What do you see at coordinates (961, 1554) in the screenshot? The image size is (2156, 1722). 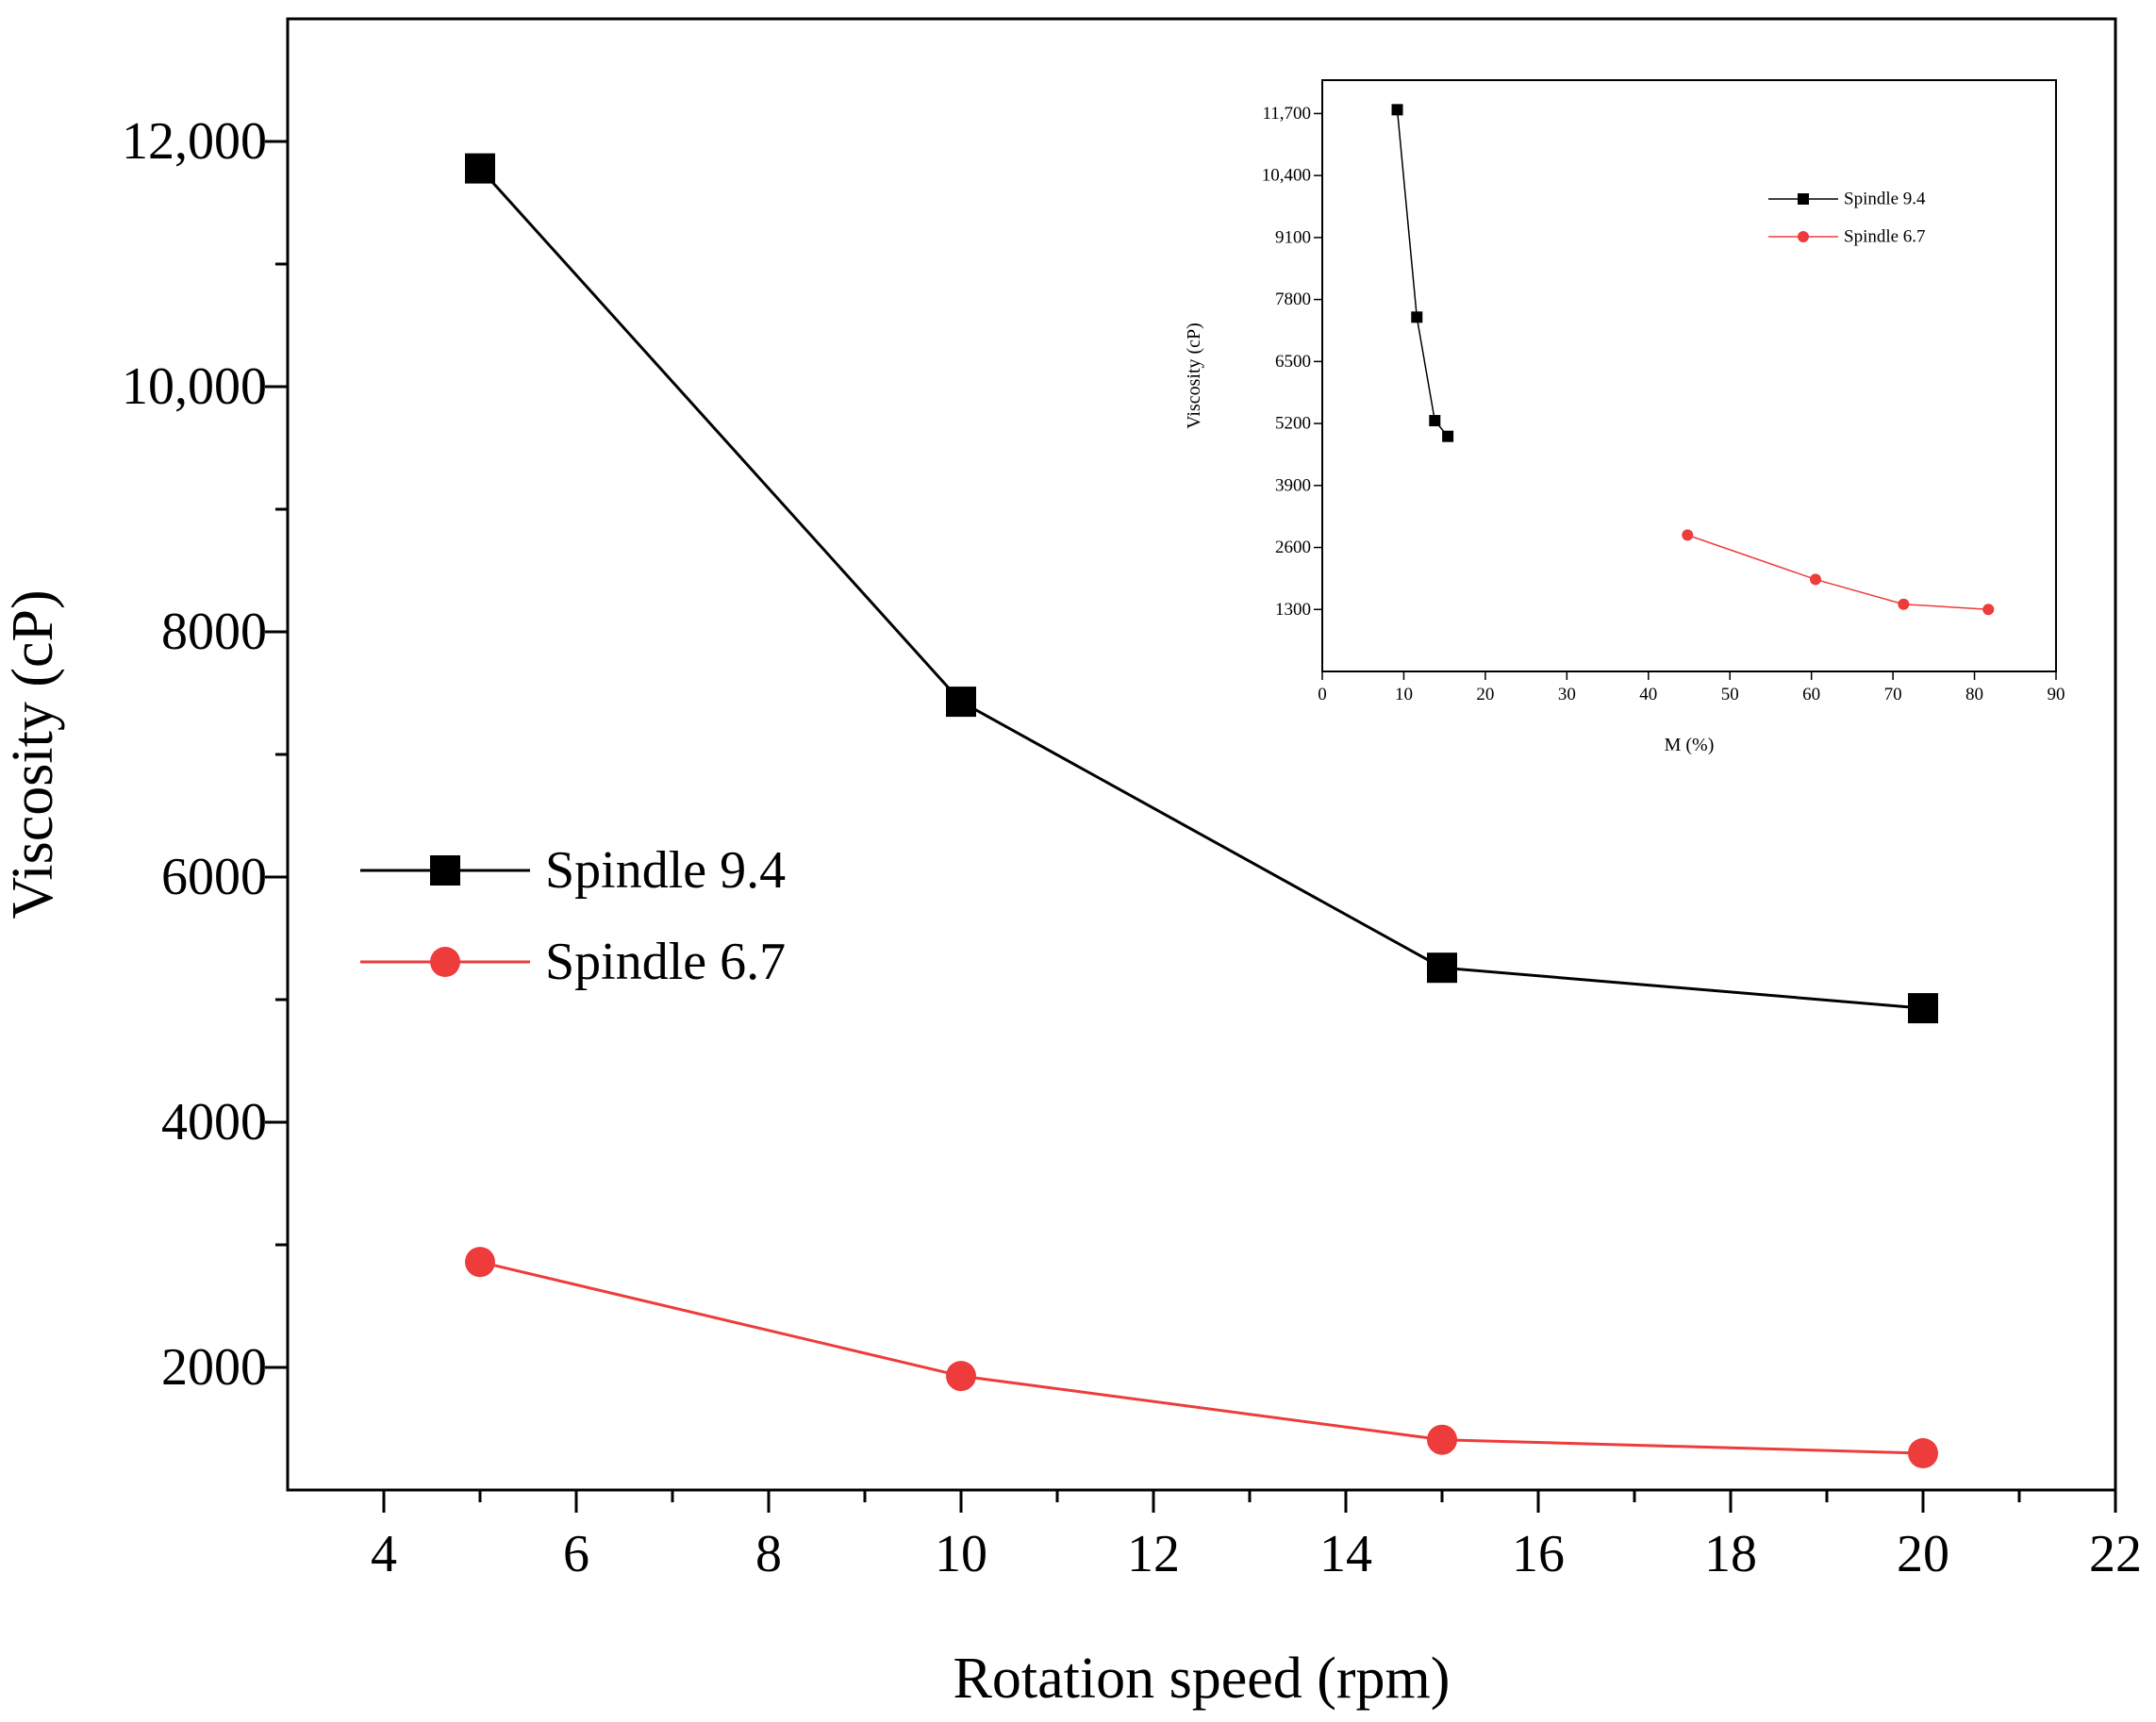 I see `main-x-tick-label: 10` at bounding box center [961, 1554].